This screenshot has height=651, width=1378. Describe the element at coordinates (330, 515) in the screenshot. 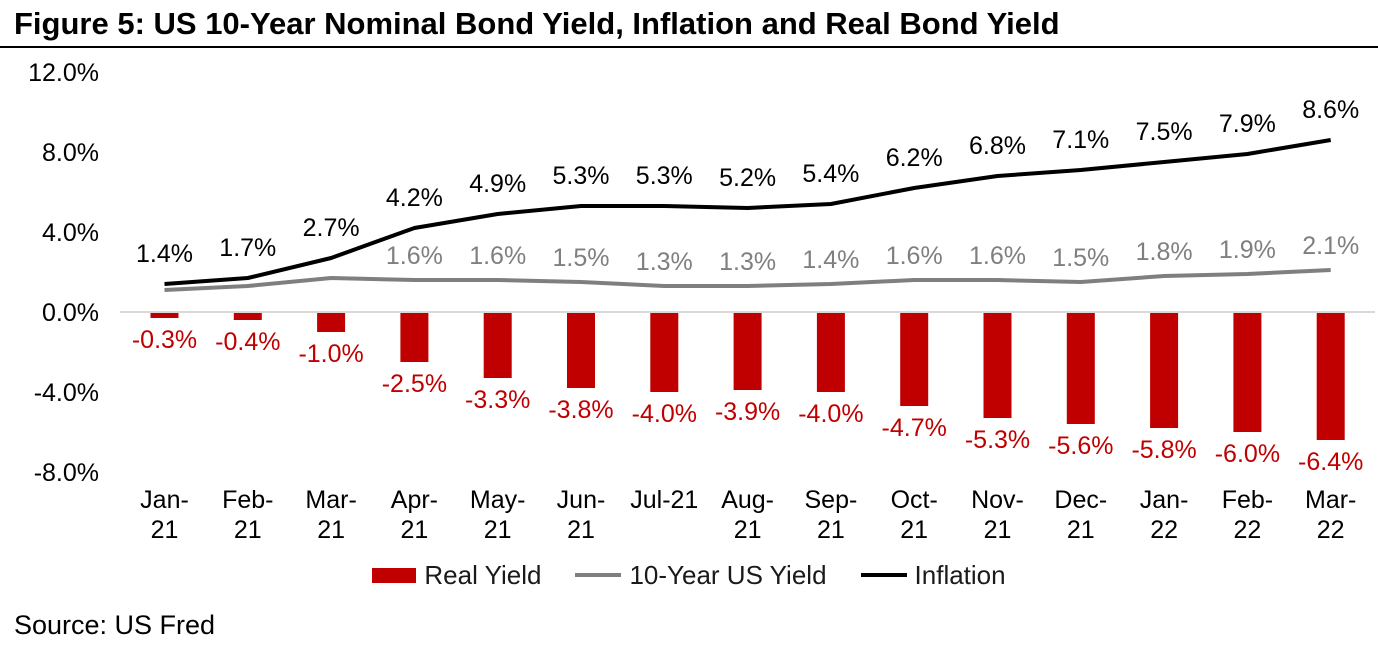

I see `x-tick-label: Mar-21` at that location.